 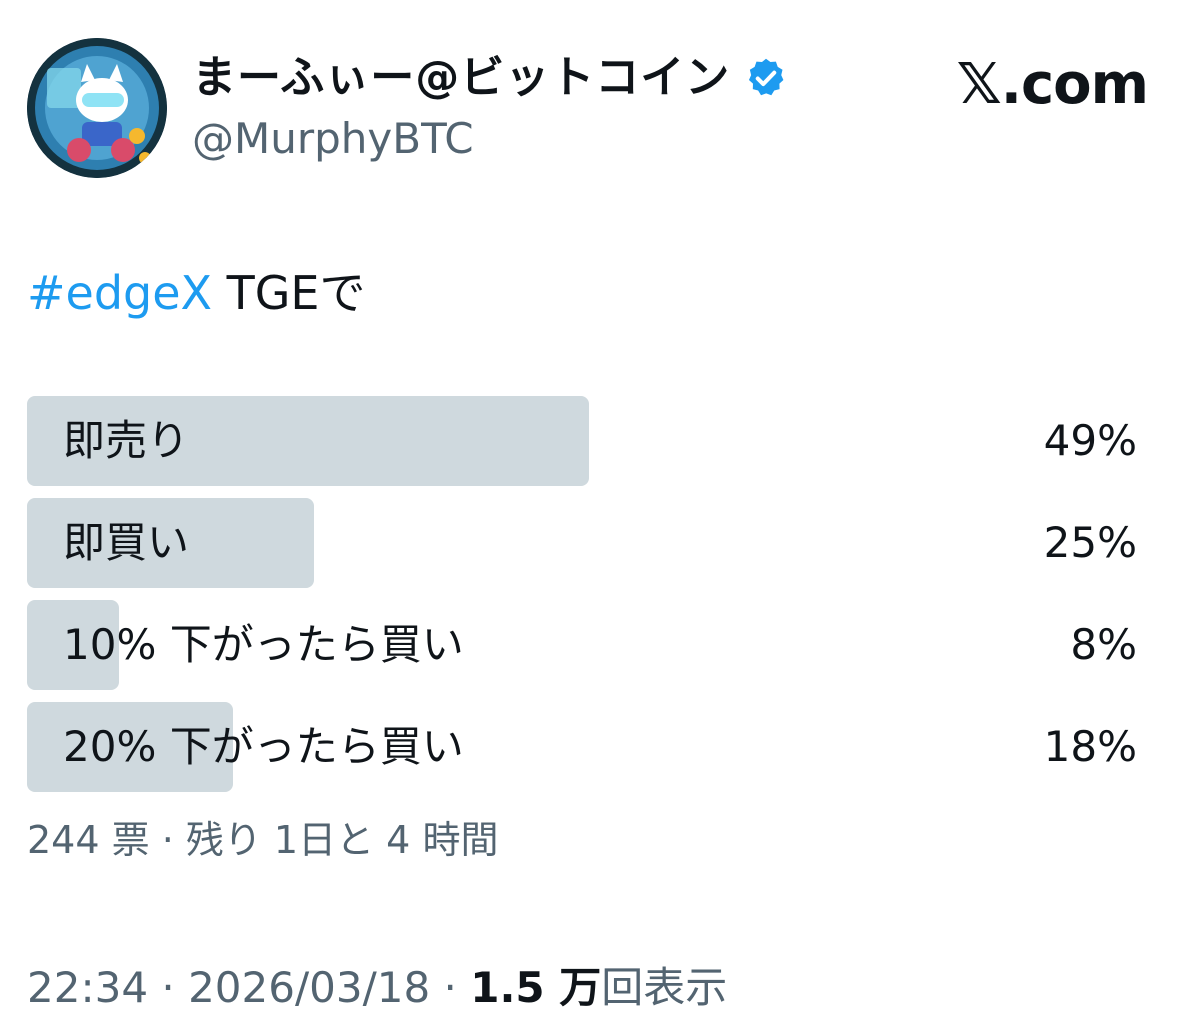 I want to click on tweet-body: TGEで, so click(x=289, y=293).